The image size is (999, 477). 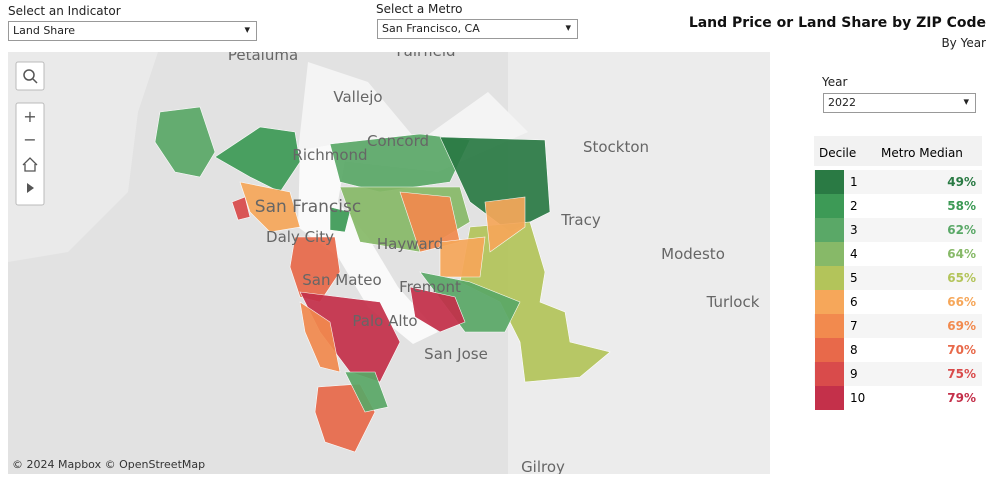 I want to click on legend-median: 65%, so click(x=961, y=278).